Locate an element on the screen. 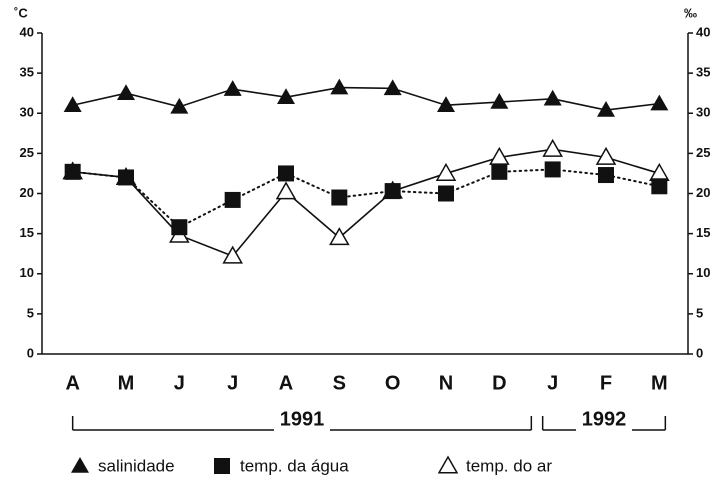 The width and height of the screenshot is (720, 480). x-tick-label: O is located at coordinates (393, 383).